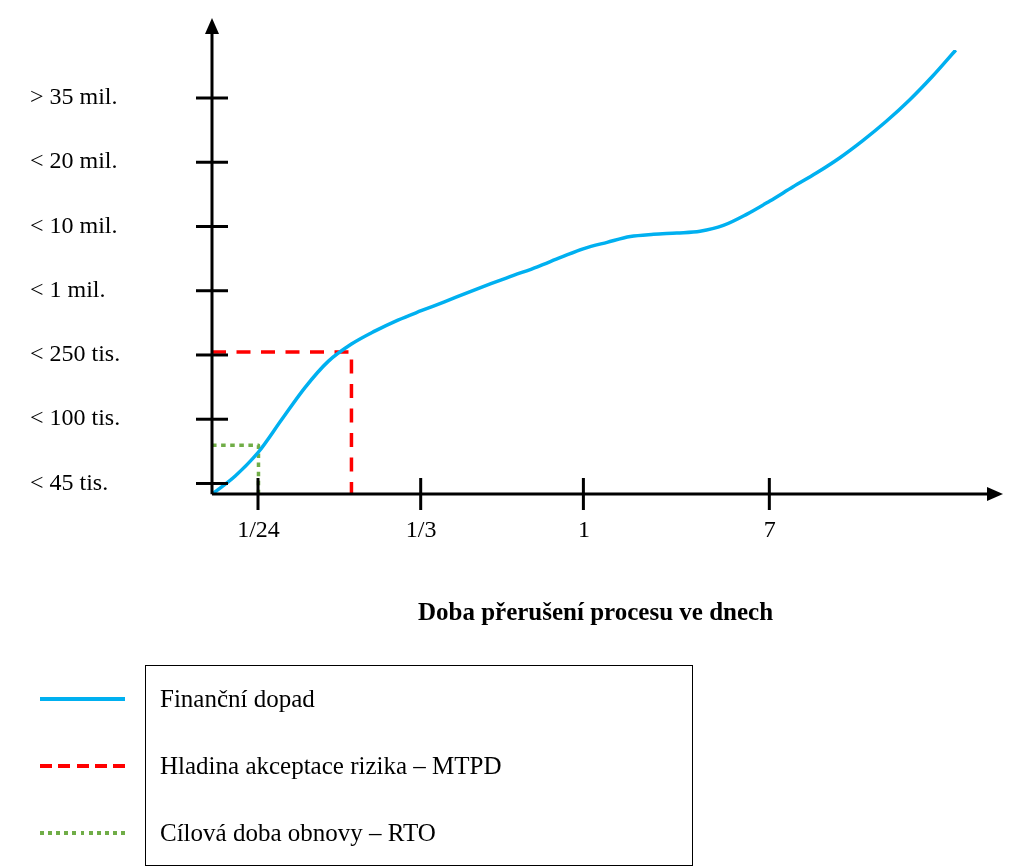 This screenshot has height=868, width=1019. Describe the element at coordinates (237, 698) in the screenshot. I see `legend-label: Finanční dopad` at that location.